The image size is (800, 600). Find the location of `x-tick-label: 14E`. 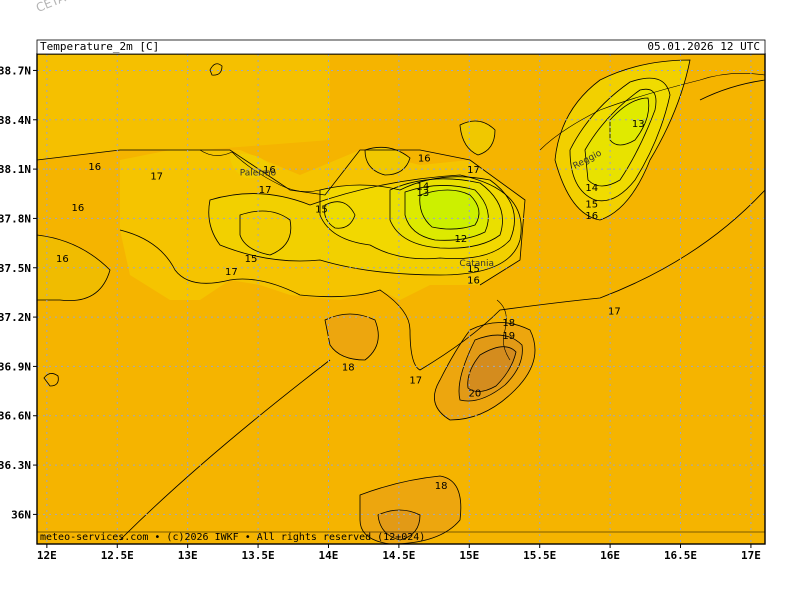

x-tick-label: 14E is located at coordinates (329, 555).